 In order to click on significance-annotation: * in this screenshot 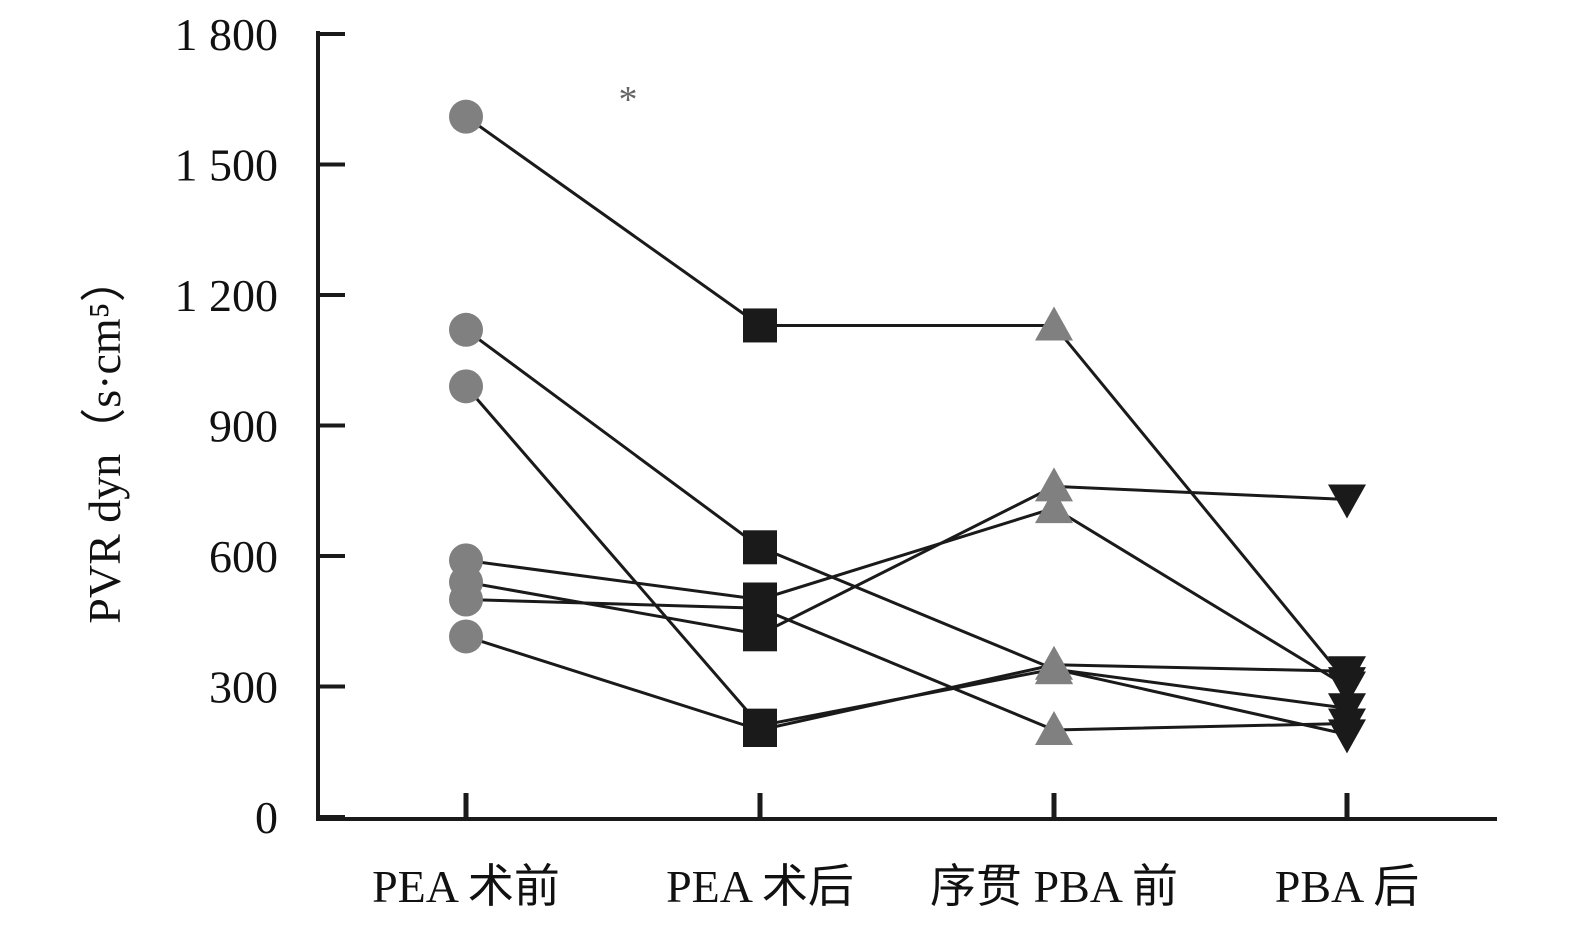, I will do `click(628, 100)`.